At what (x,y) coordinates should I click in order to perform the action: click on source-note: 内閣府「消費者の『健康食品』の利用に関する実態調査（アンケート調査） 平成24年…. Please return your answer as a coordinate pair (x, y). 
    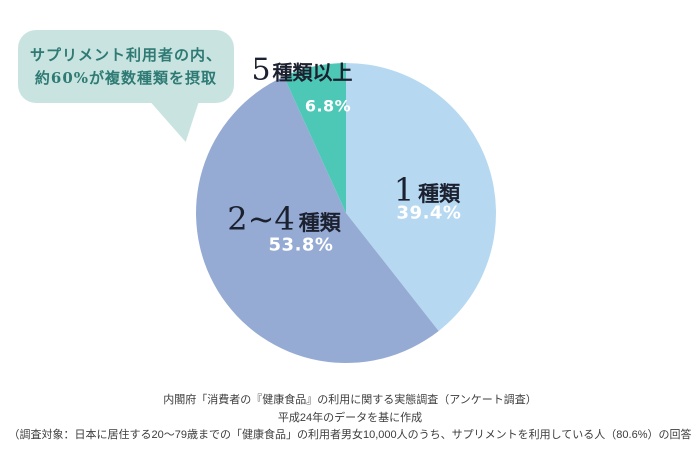
    Looking at the image, I should click on (350, 418).